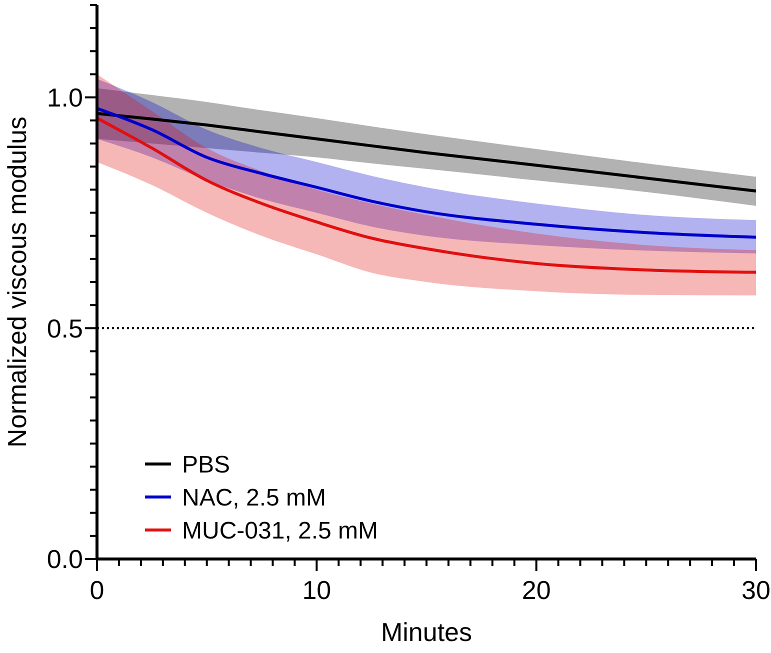 The width and height of the screenshot is (771, 653). Describe the element at coordinates (536, 590) in the screenshot. I see `x-tick-label: 20` at that location.